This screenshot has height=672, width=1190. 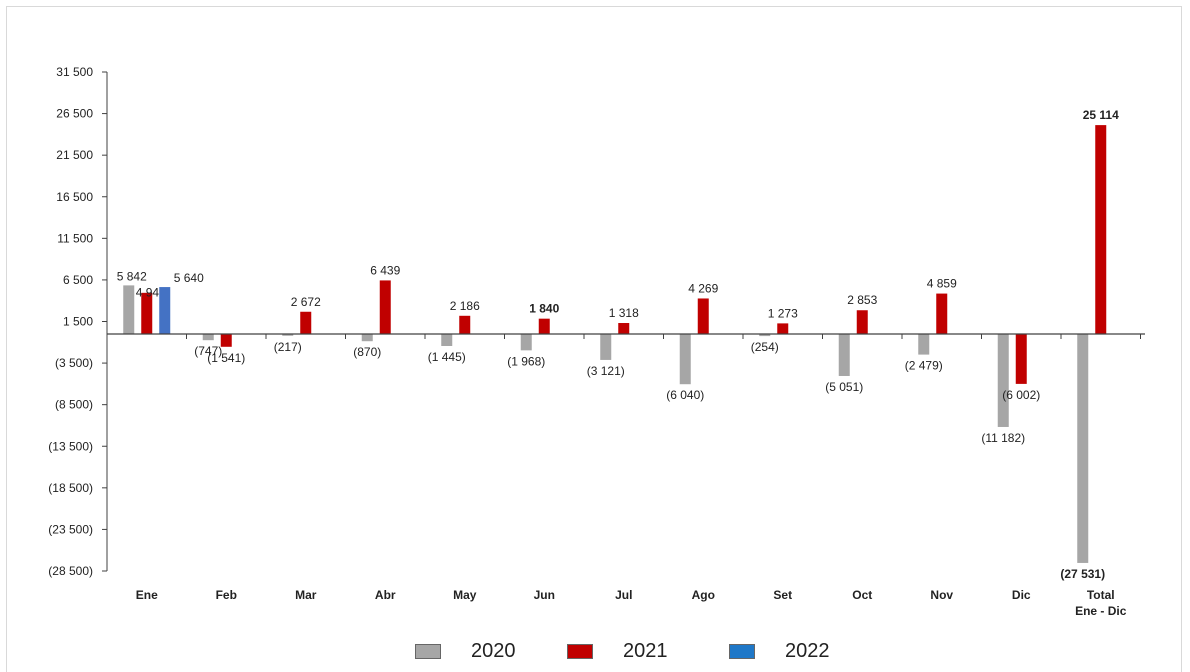 What do you see at coordinates (208, 337) in the screenshot?
I see `bar-2020-feb` at bounding box center [208, 337].